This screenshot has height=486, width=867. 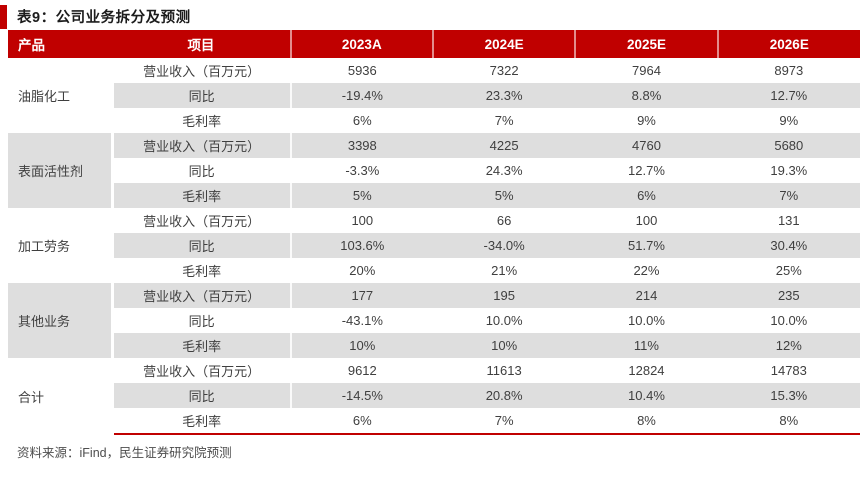 What do you see at coordinates (433, 16) in the screenshot?
I see `table-title-row: 表9：公司业务拆分及预测` at bounding box center [433, 16].